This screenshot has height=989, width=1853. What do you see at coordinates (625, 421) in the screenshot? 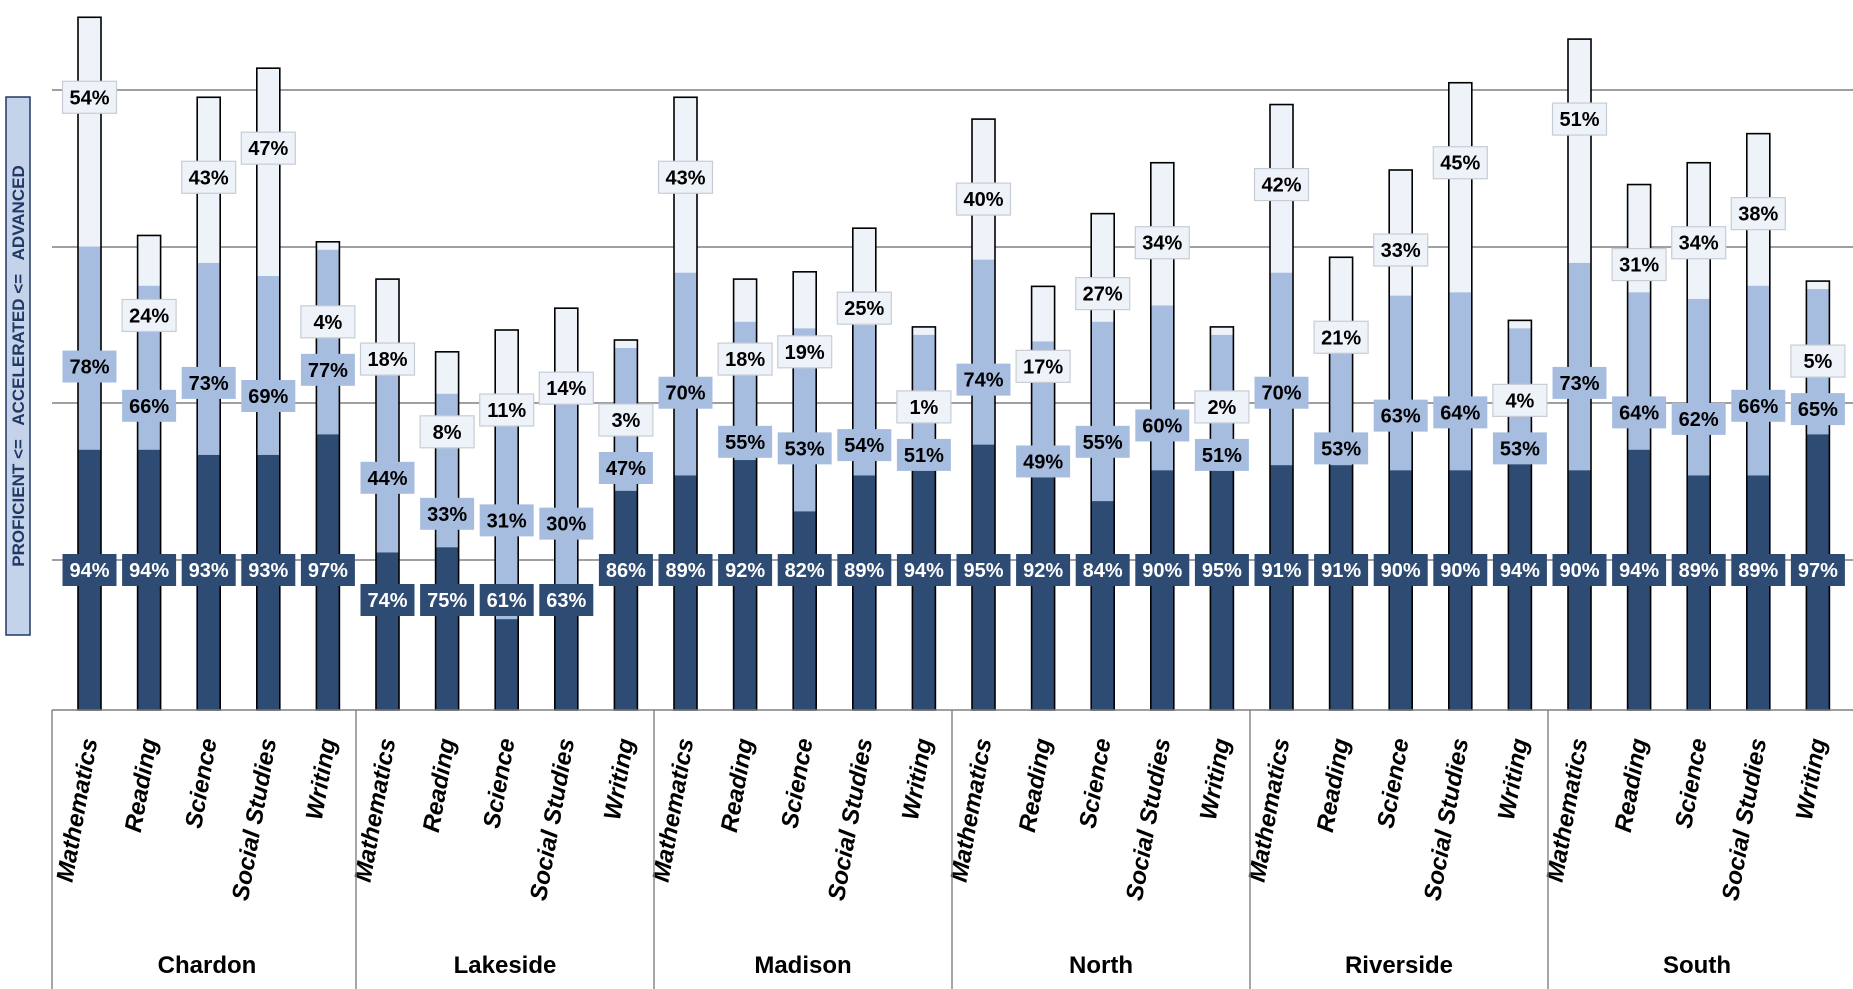
I see `data-label: 3%` at bounding box center [625, 421].